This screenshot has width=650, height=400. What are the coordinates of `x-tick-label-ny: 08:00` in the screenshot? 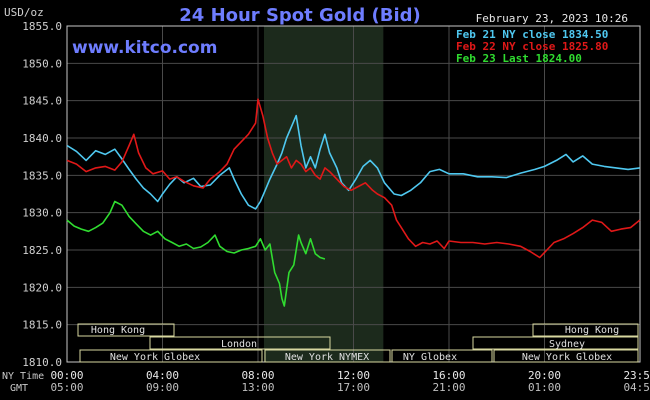 It's located at (257, 375).